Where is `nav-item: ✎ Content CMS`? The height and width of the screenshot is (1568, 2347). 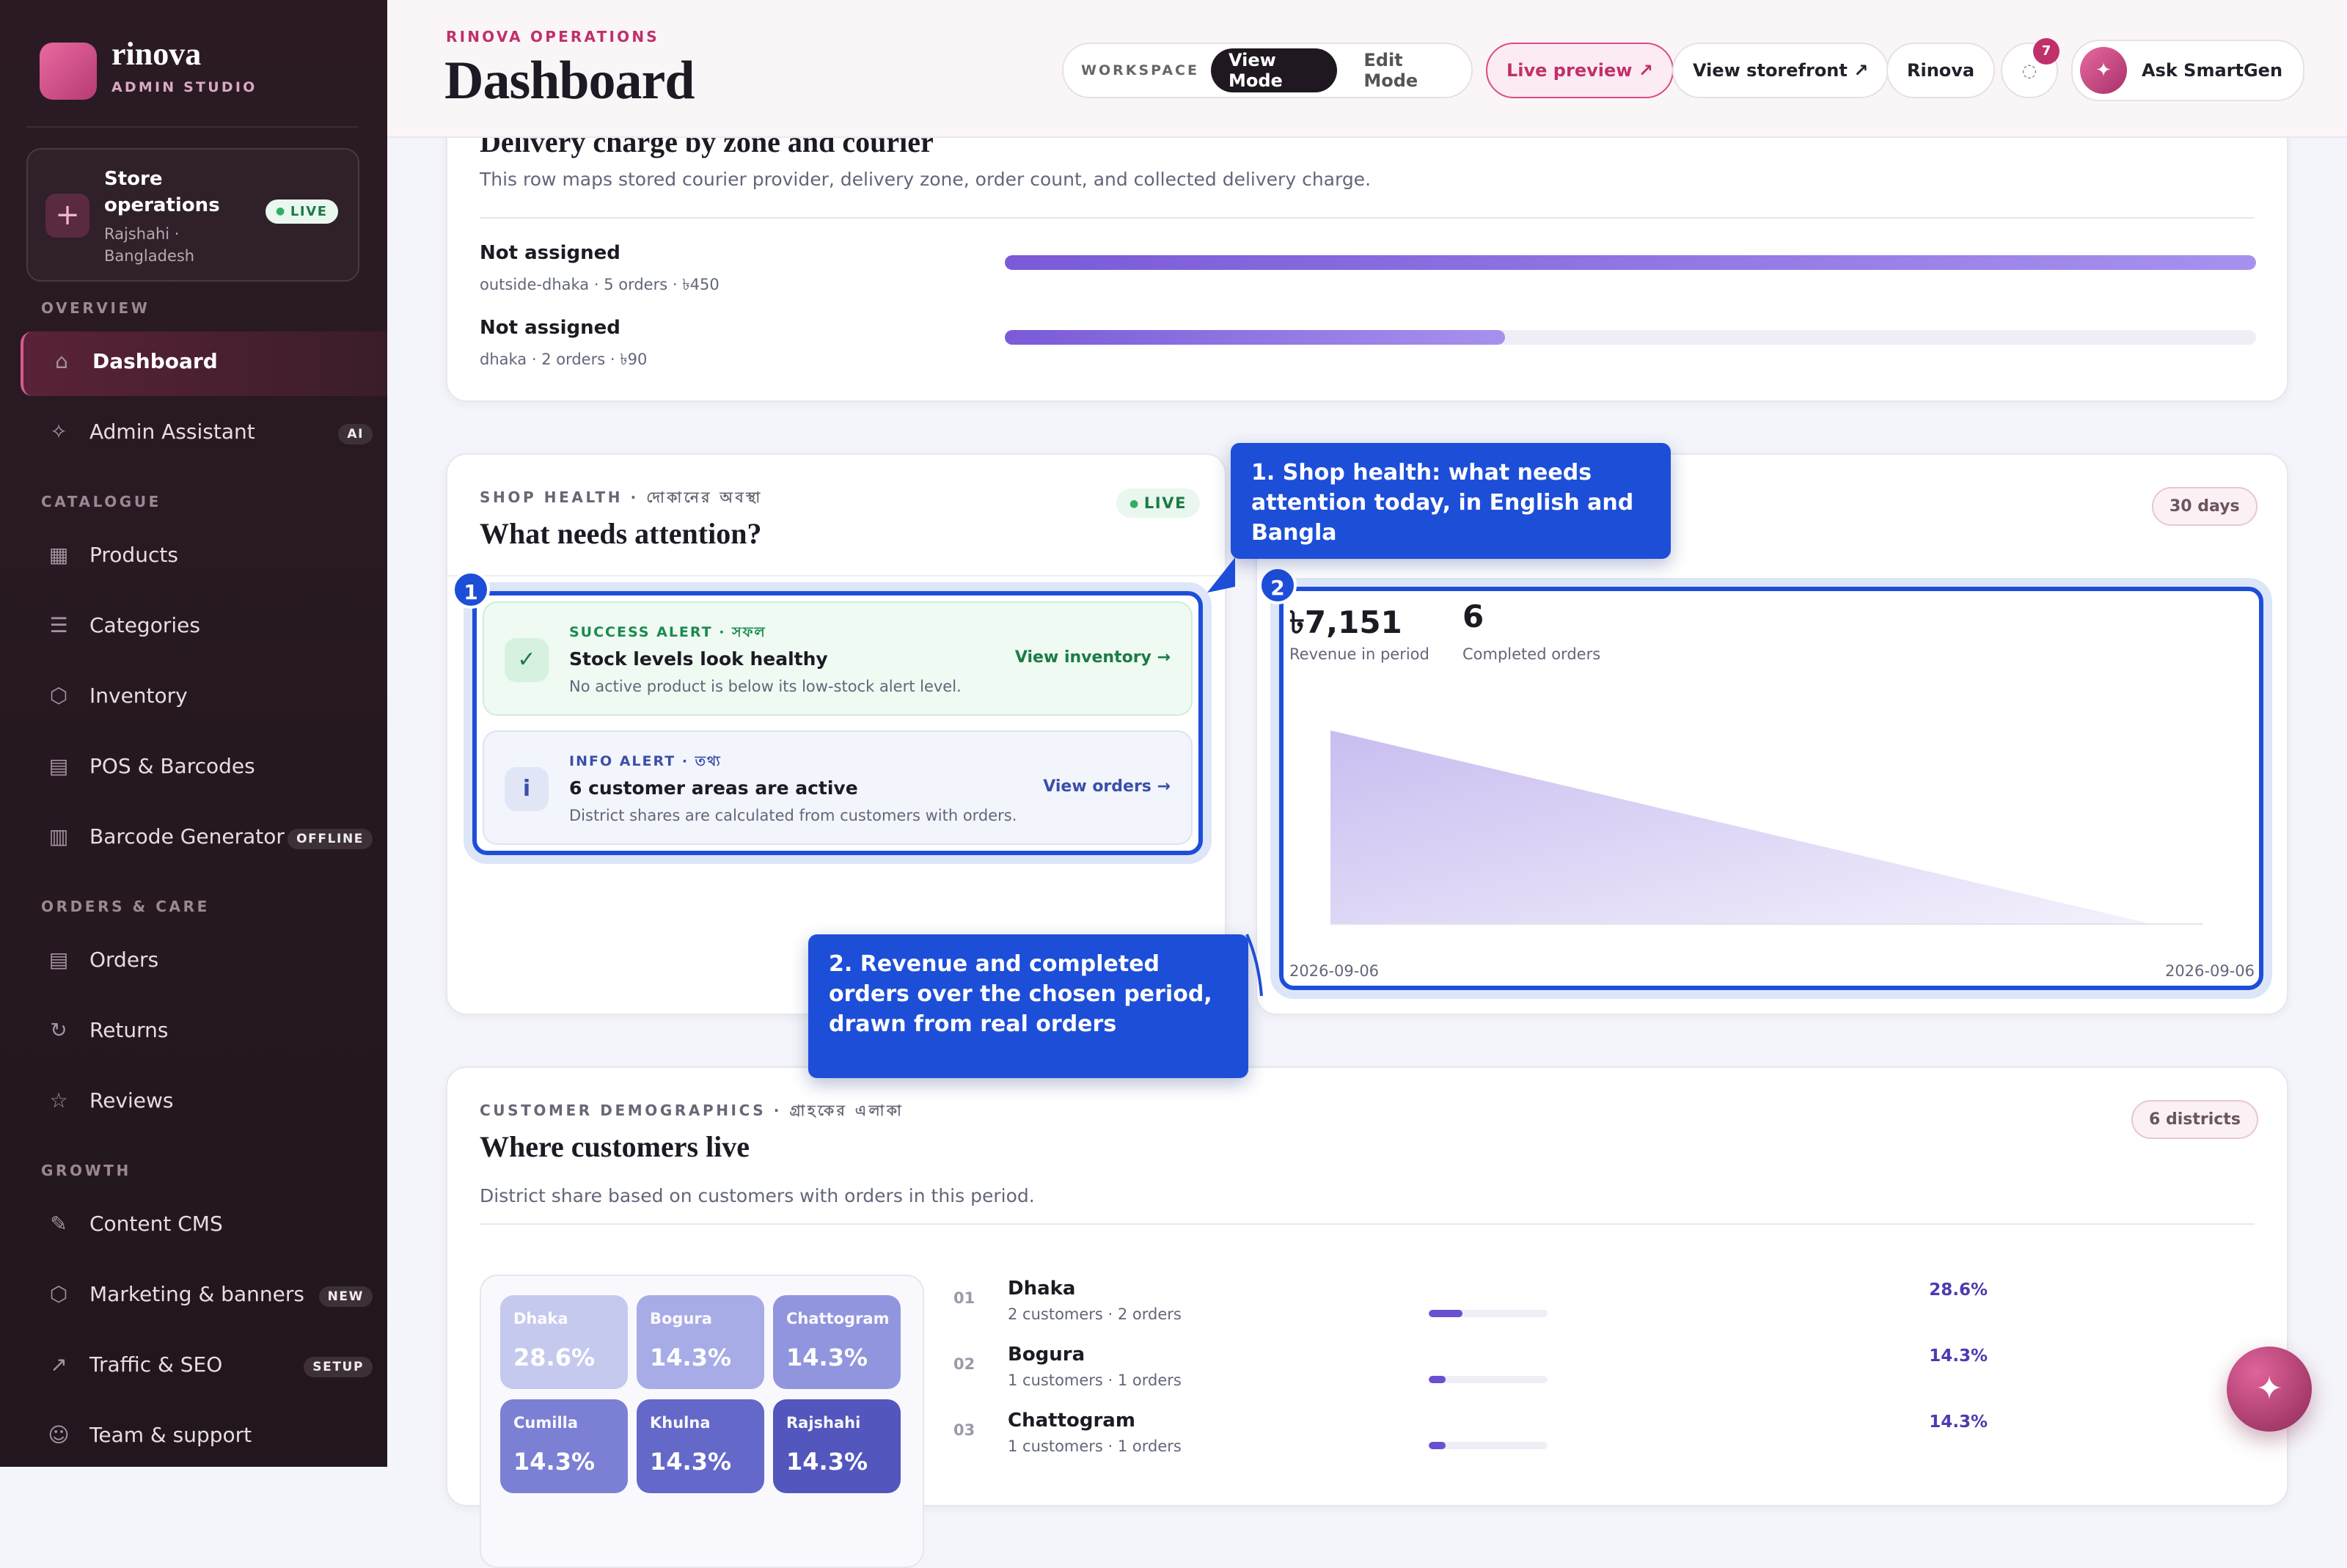
nav-item: ✎ Content CMS is located at coordinates (204, 1226).